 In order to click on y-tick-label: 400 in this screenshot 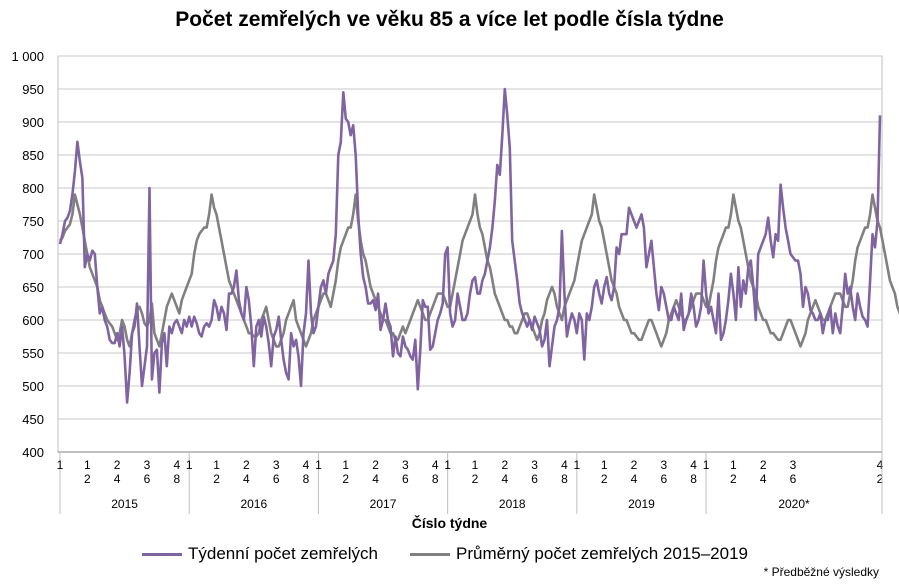, I will do `click(33, 452)`.